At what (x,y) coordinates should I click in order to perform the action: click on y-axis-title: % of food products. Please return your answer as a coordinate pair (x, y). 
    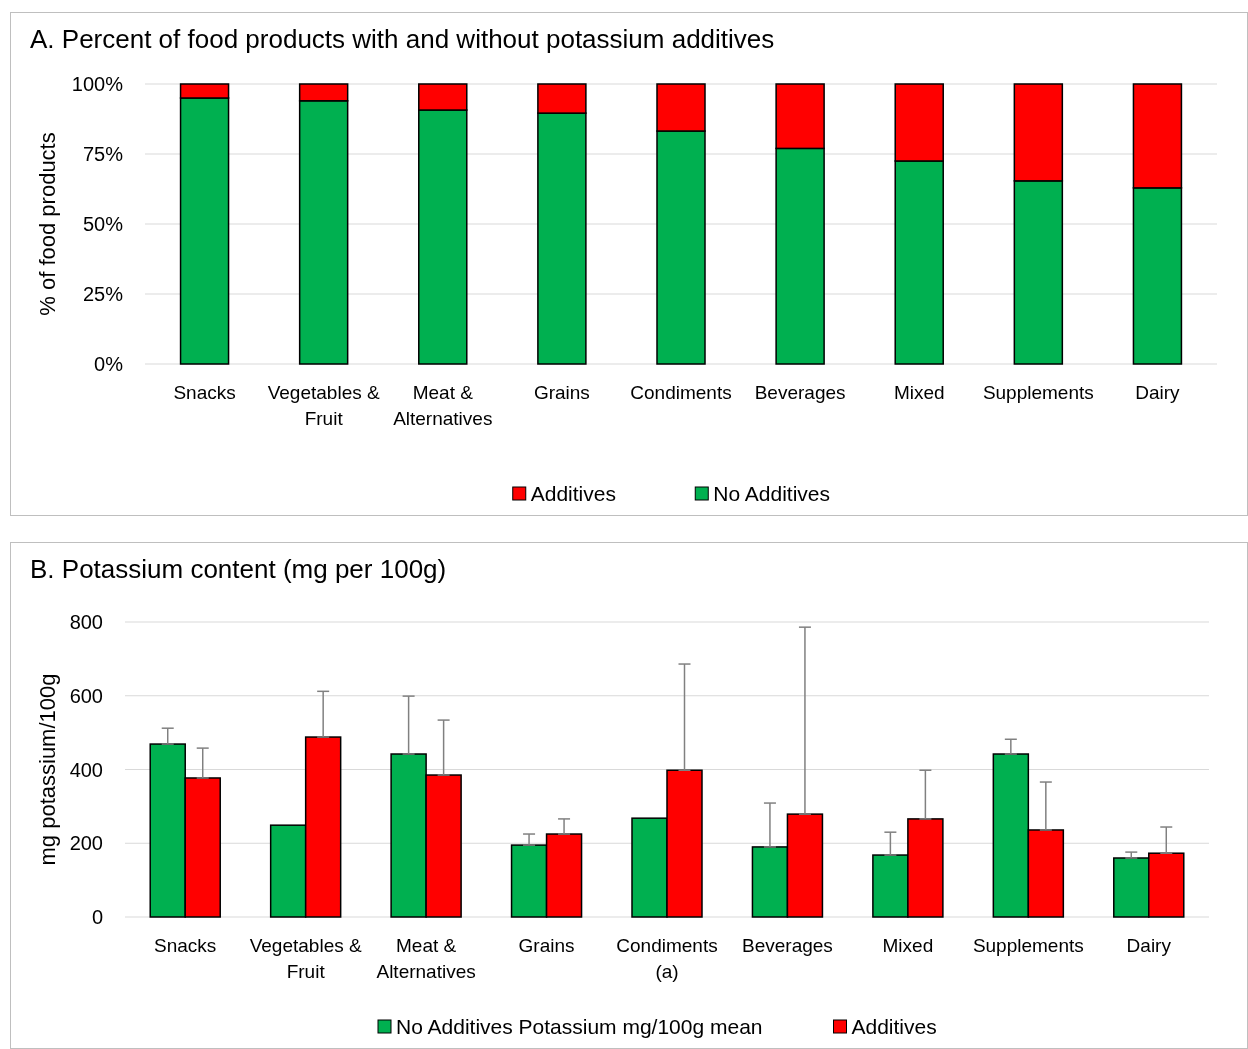
    Looking at the image, I should click on (47, 224).